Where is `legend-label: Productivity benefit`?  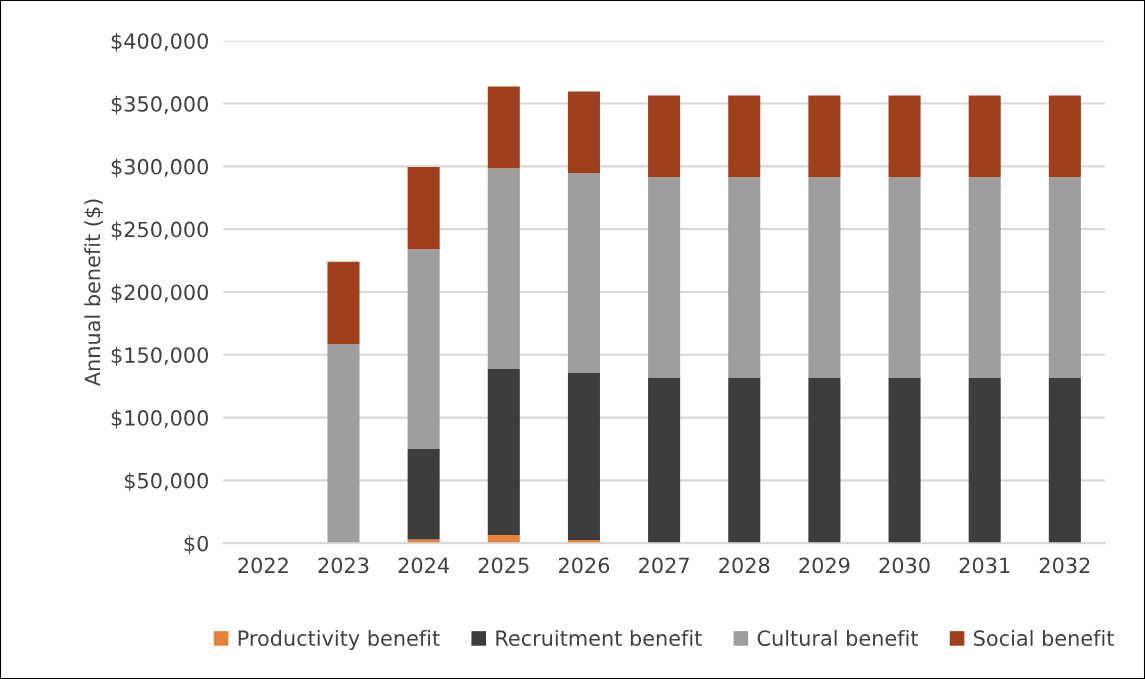 legend-label: Productivity benefit is located at coordinates (339, 640).